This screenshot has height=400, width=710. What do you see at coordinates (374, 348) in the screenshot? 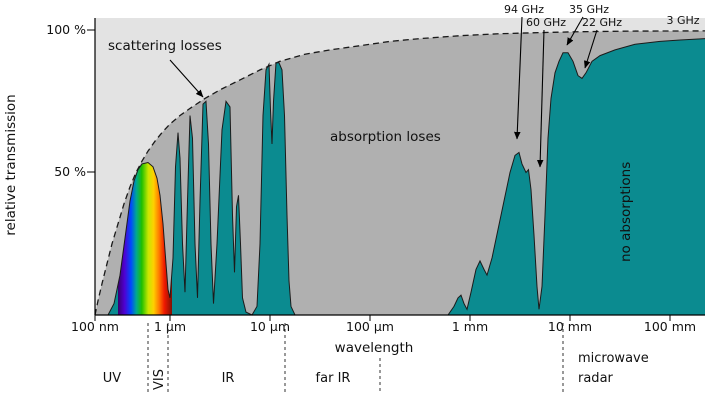
I see `x-axis-title: wavelength` at bounding box center [374, 348].